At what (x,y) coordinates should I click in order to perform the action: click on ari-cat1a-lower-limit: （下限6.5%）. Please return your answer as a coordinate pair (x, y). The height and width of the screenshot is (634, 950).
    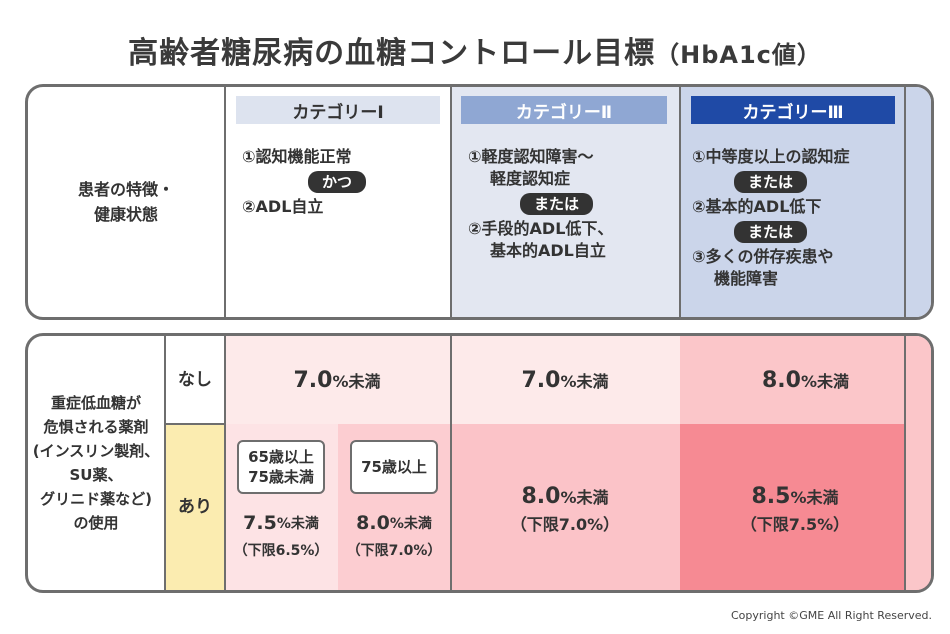
    Looking at the image, I should click on (281, 551).